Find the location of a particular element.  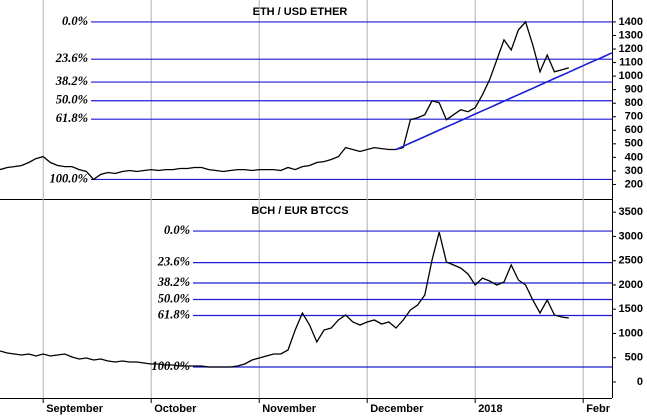

y-tick-label: 1400 is located at coordinates (631, 22).